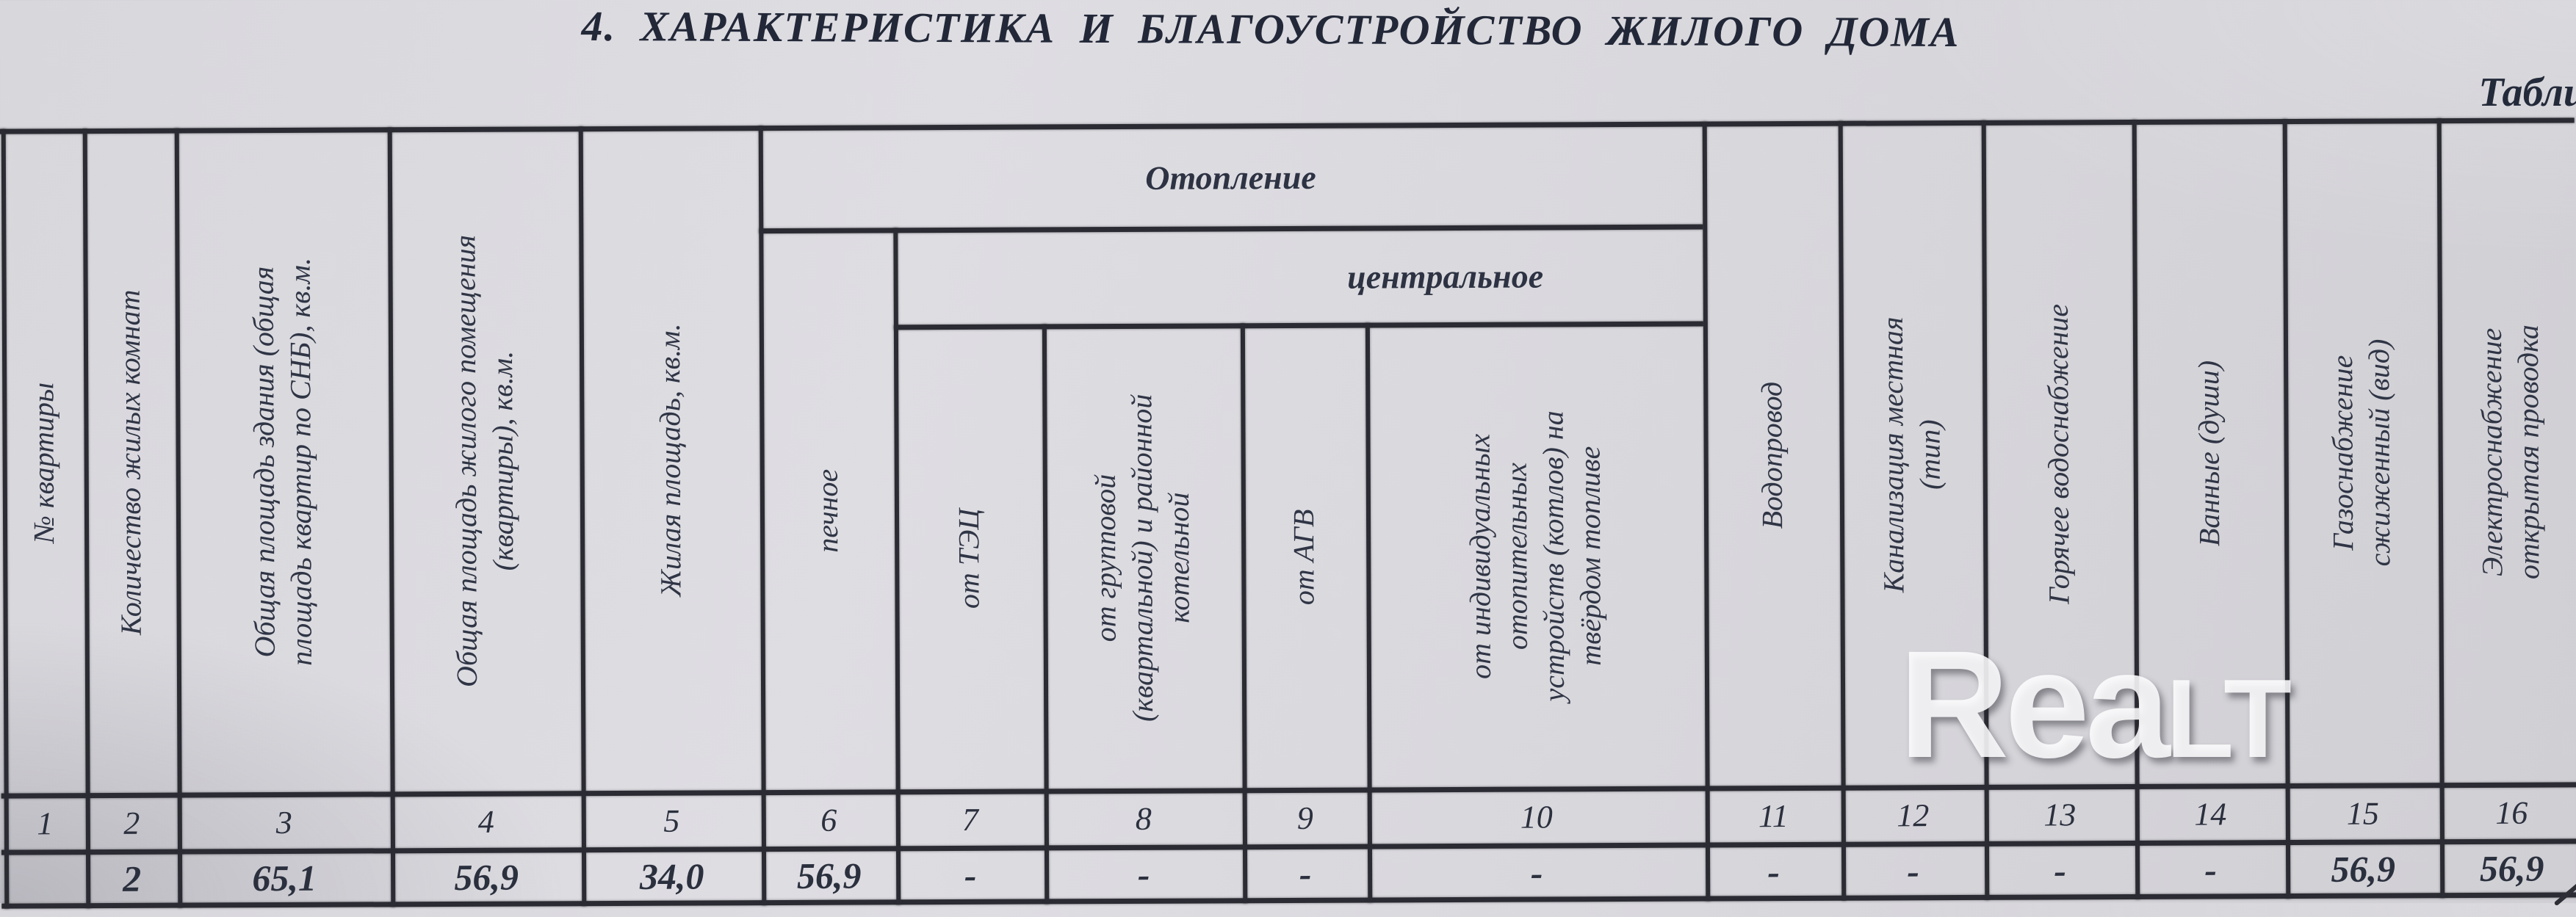  Describe the element at coordinates (45, 879) in the screenshot. I see `cell-row1-col1` at that location.